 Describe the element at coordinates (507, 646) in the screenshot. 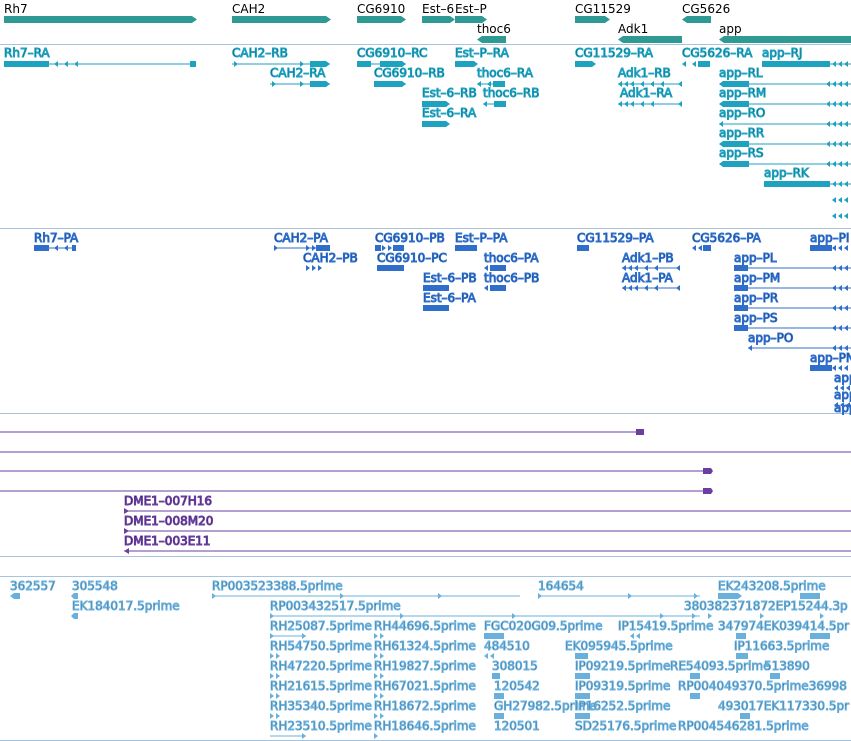

I see `est-label: 484510` at that location.